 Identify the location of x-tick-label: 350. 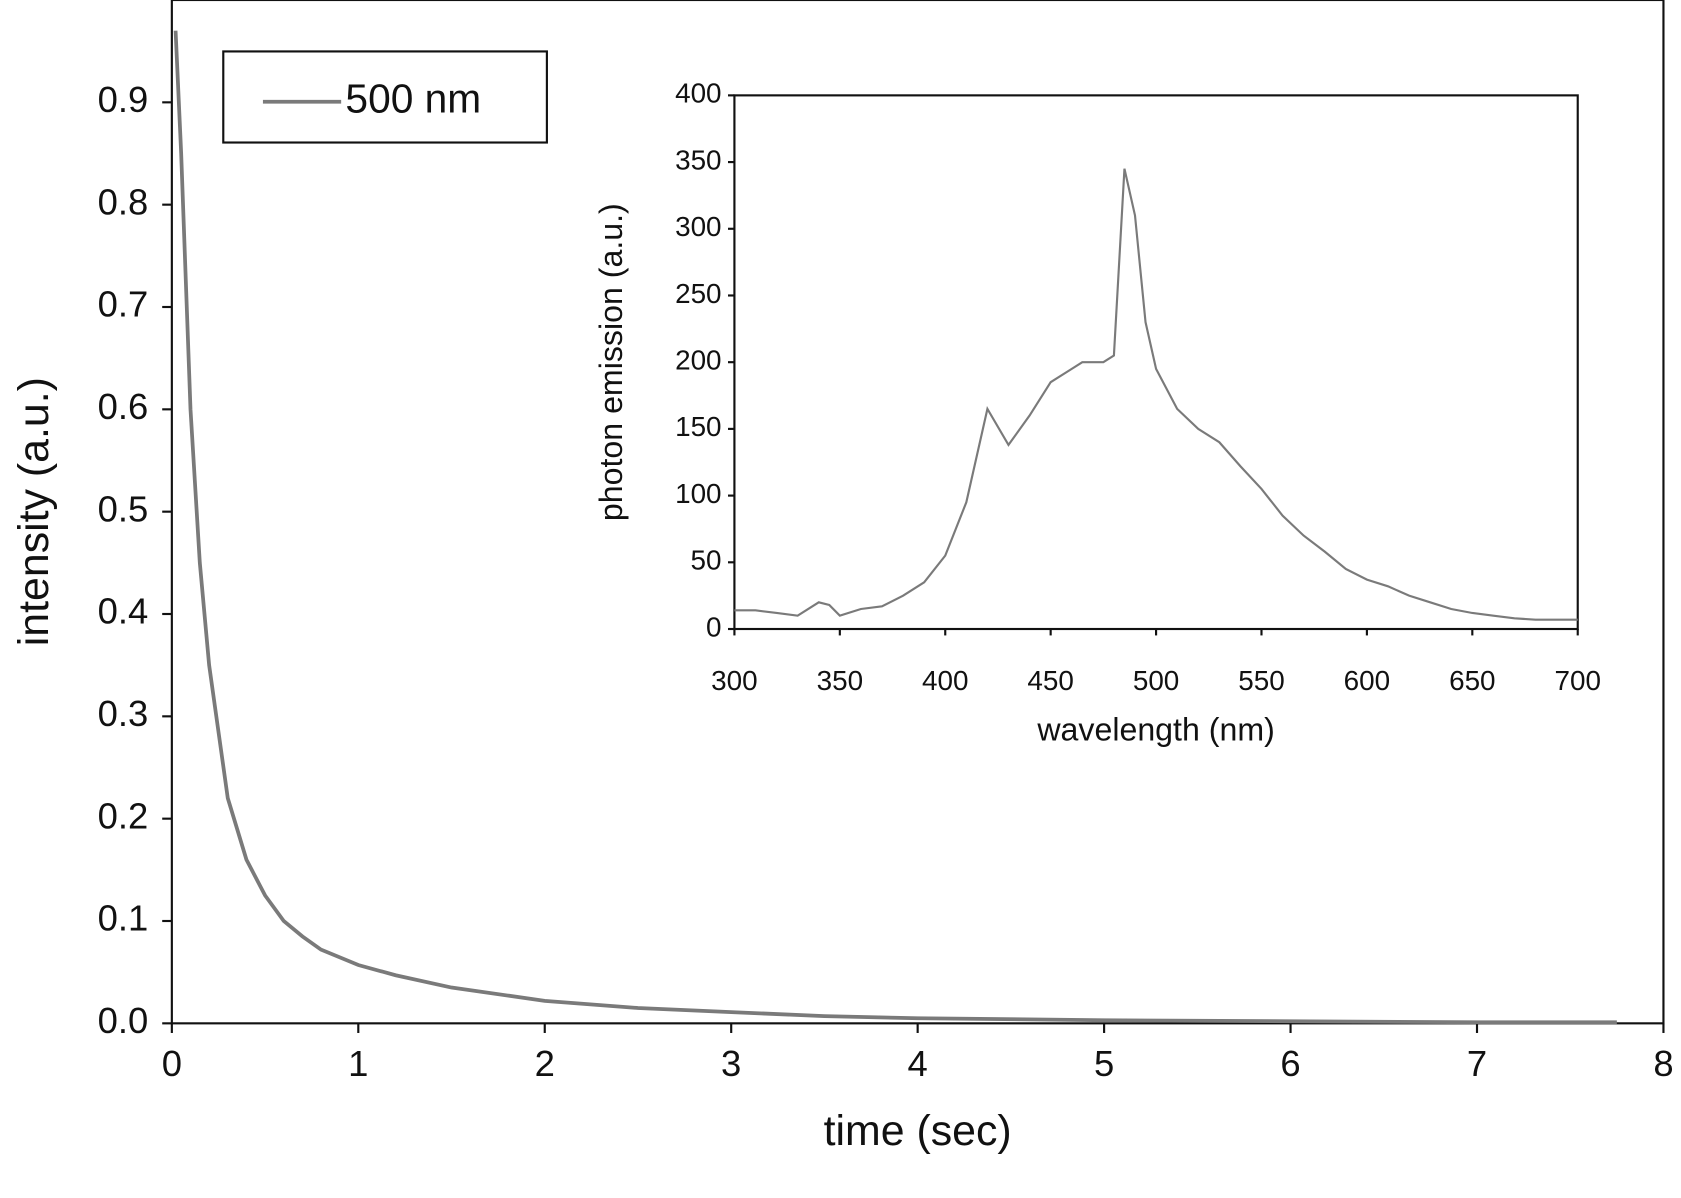
(840, 680).